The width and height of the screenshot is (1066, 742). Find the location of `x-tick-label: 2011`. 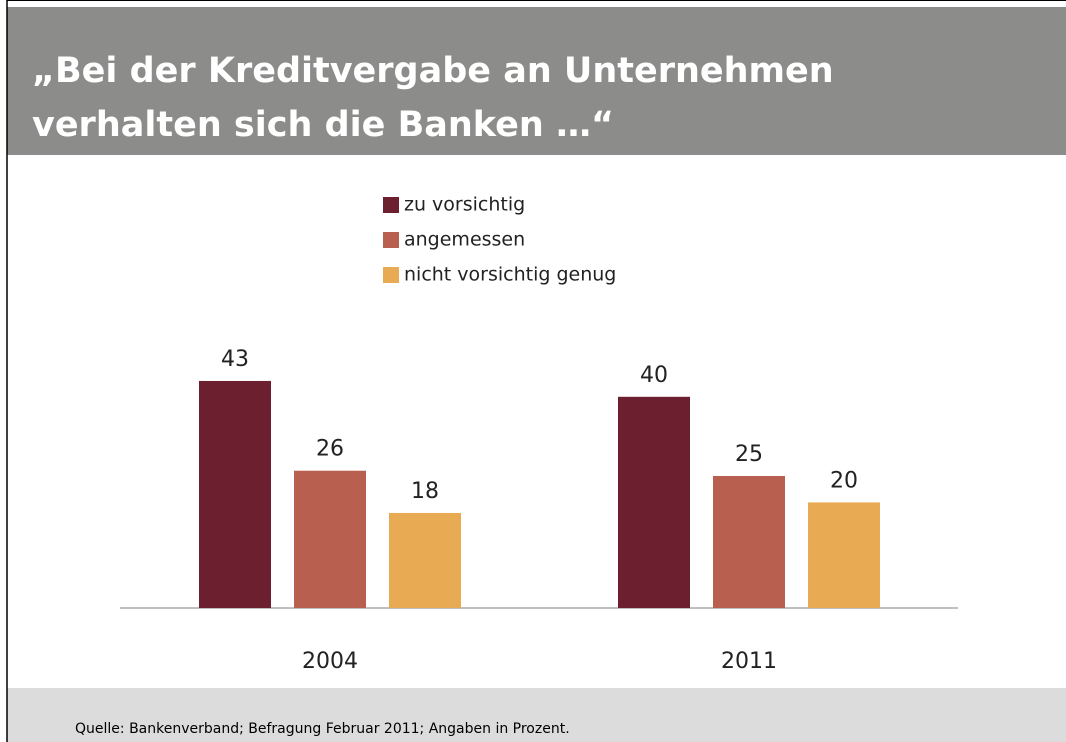

x-tick-label: 2011 is located at coordinates (749, 661).